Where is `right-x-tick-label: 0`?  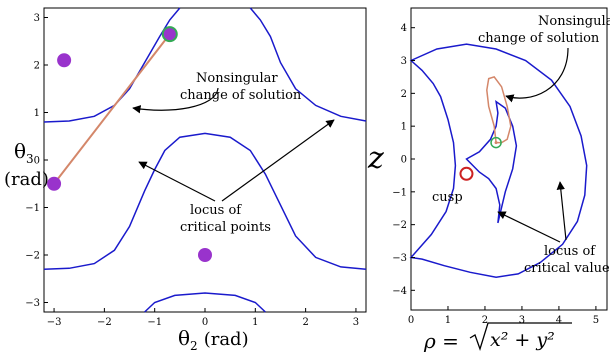
right-x-tick-label: 0 is located at coordinates (411, 320).